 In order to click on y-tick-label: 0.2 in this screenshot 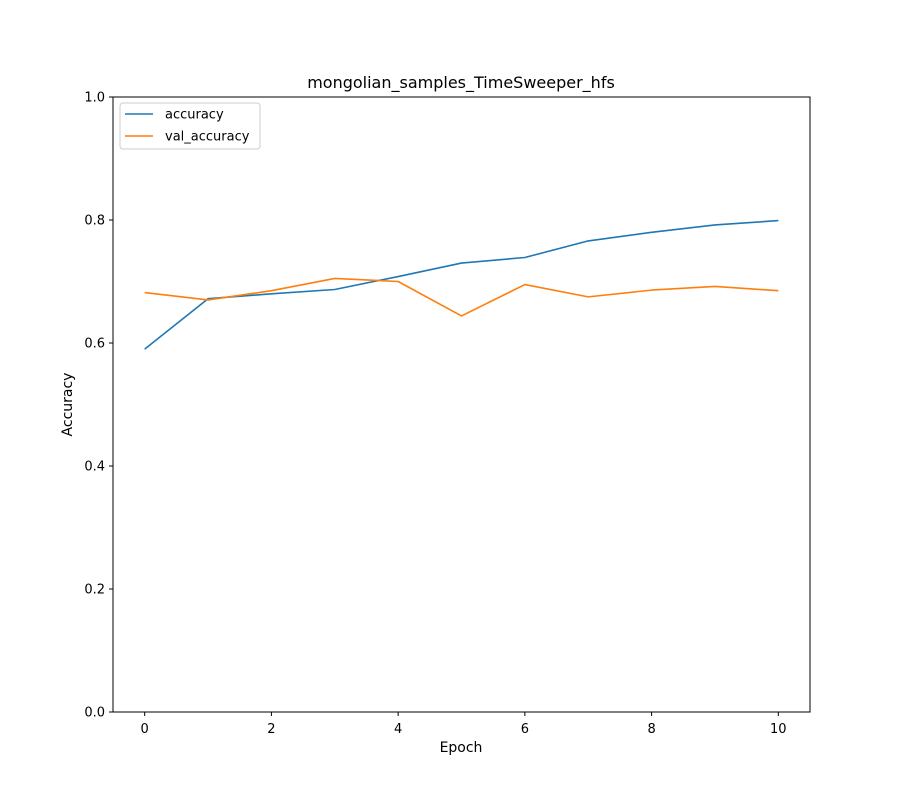, I will do `click(94, 590)`.